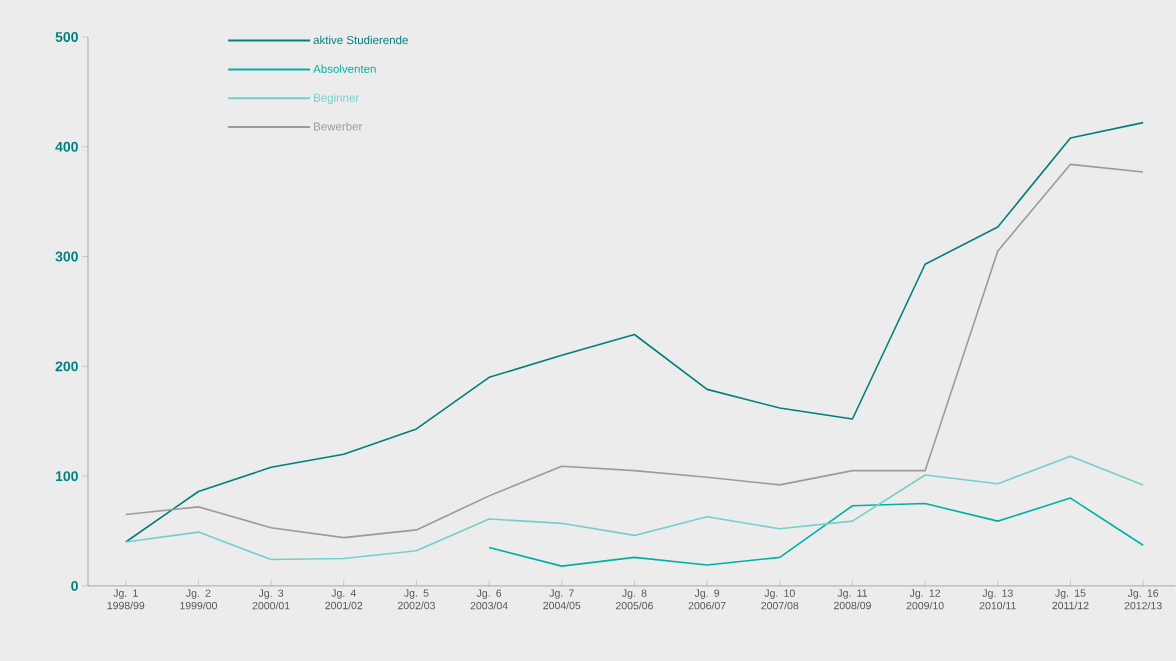 The width and height of the screenshot is (1176, 661). I want to click on y-tick-label: 0, so click(74, 585).